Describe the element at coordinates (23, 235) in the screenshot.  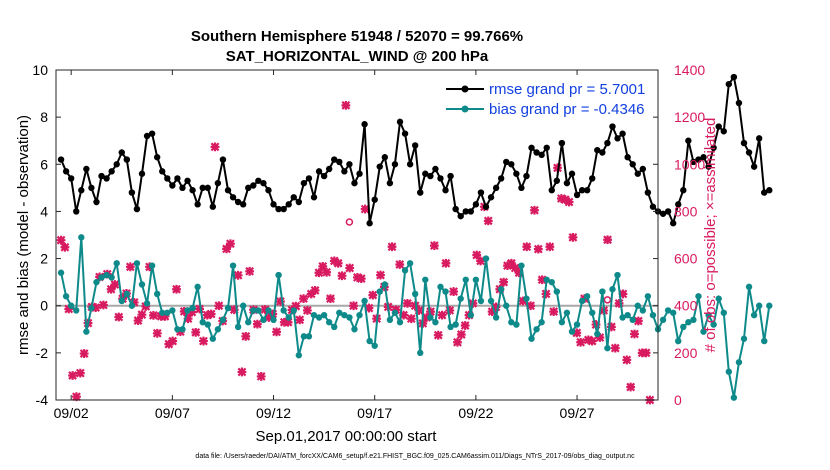
I see `y-axis-label: rmse and bias (model - observation)` at that location.